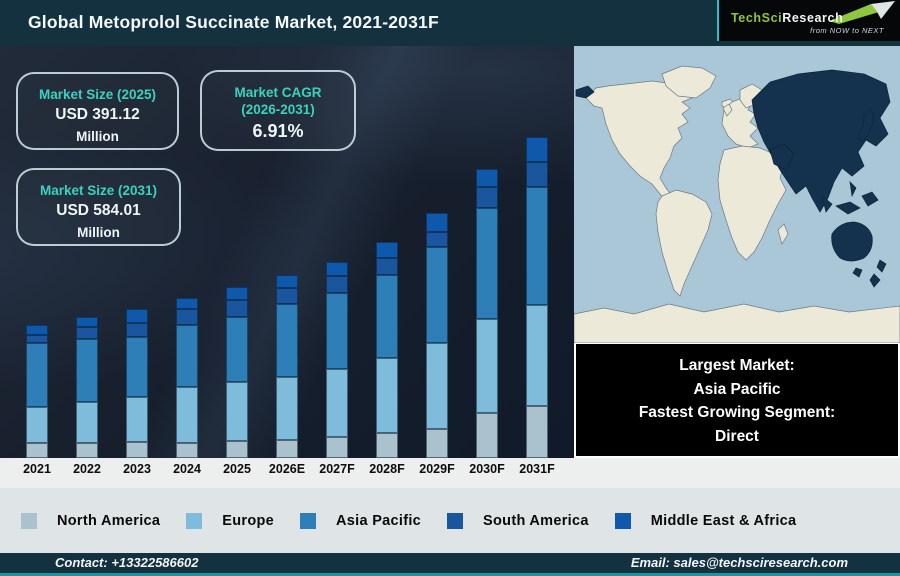  Describe the element at coordinates (287, 469) in the screenshot. I see `axis-label-2026e: 2026E` at that location.